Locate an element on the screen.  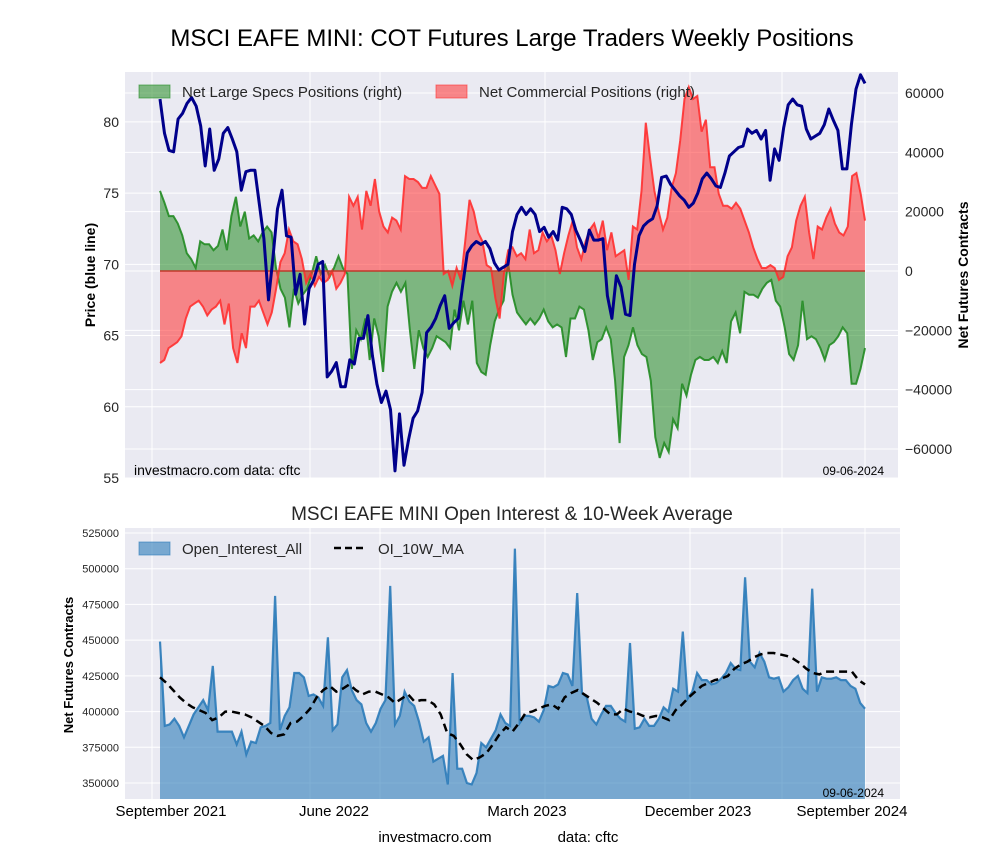
top-left-tick-label: 60 is located at coordinates (111, 407).